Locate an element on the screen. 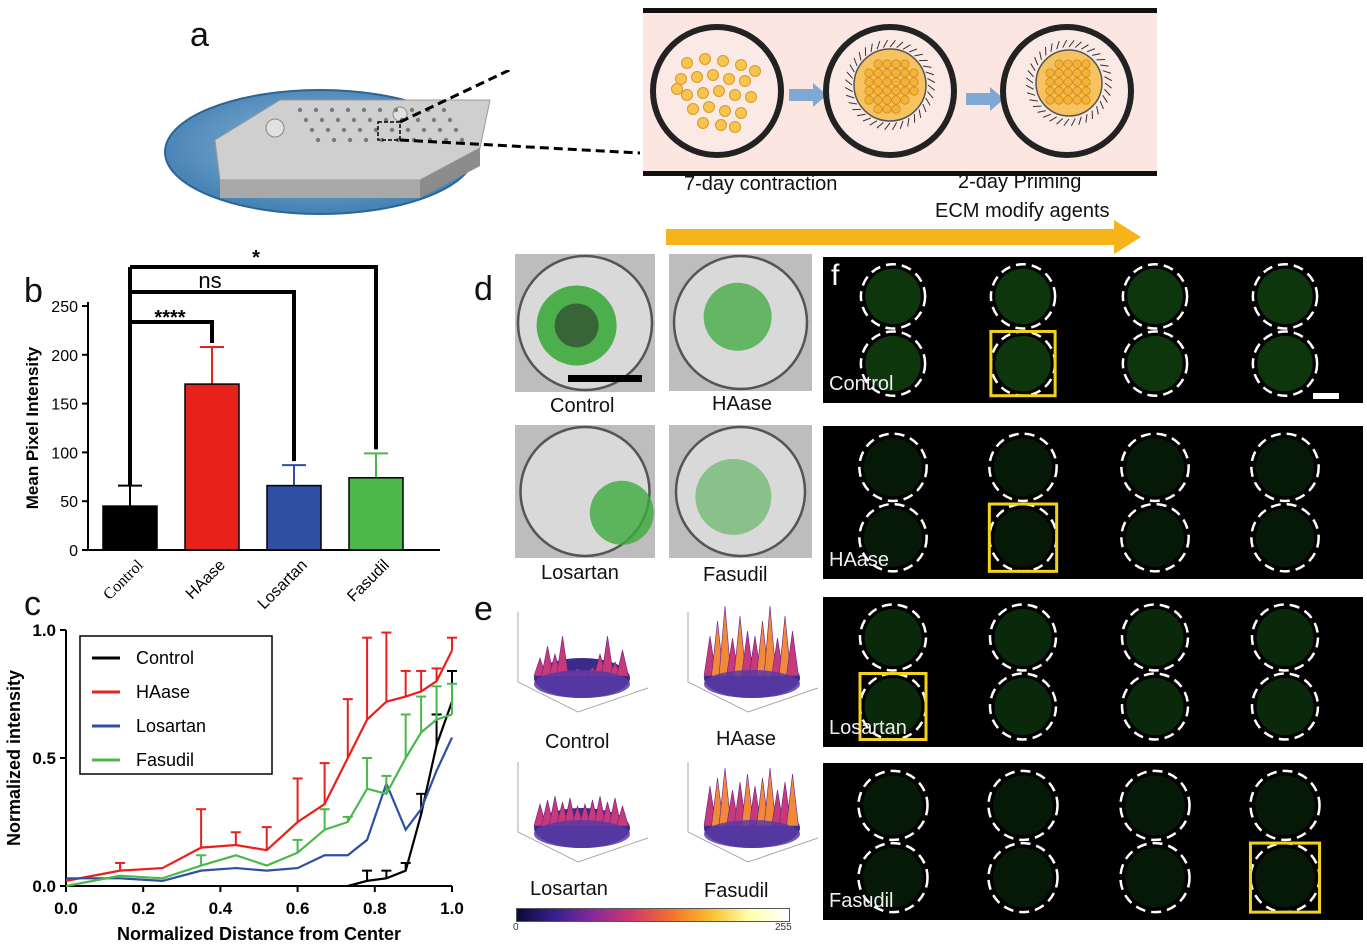  bar-haase is located at coordinates (212, 467).